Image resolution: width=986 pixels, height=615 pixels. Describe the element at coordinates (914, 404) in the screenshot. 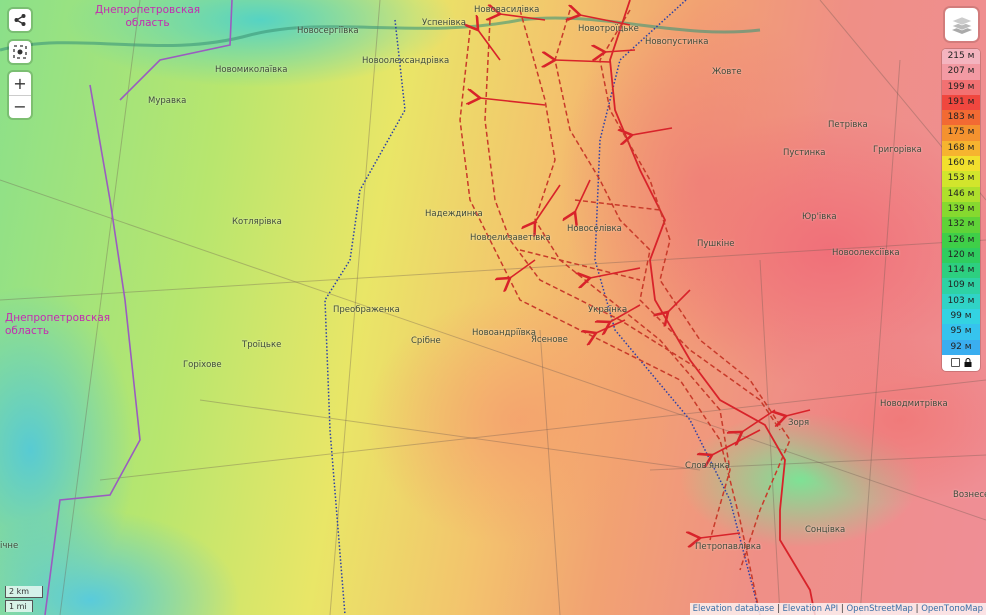

I see `place-label: Новодмитрівка` at that location.